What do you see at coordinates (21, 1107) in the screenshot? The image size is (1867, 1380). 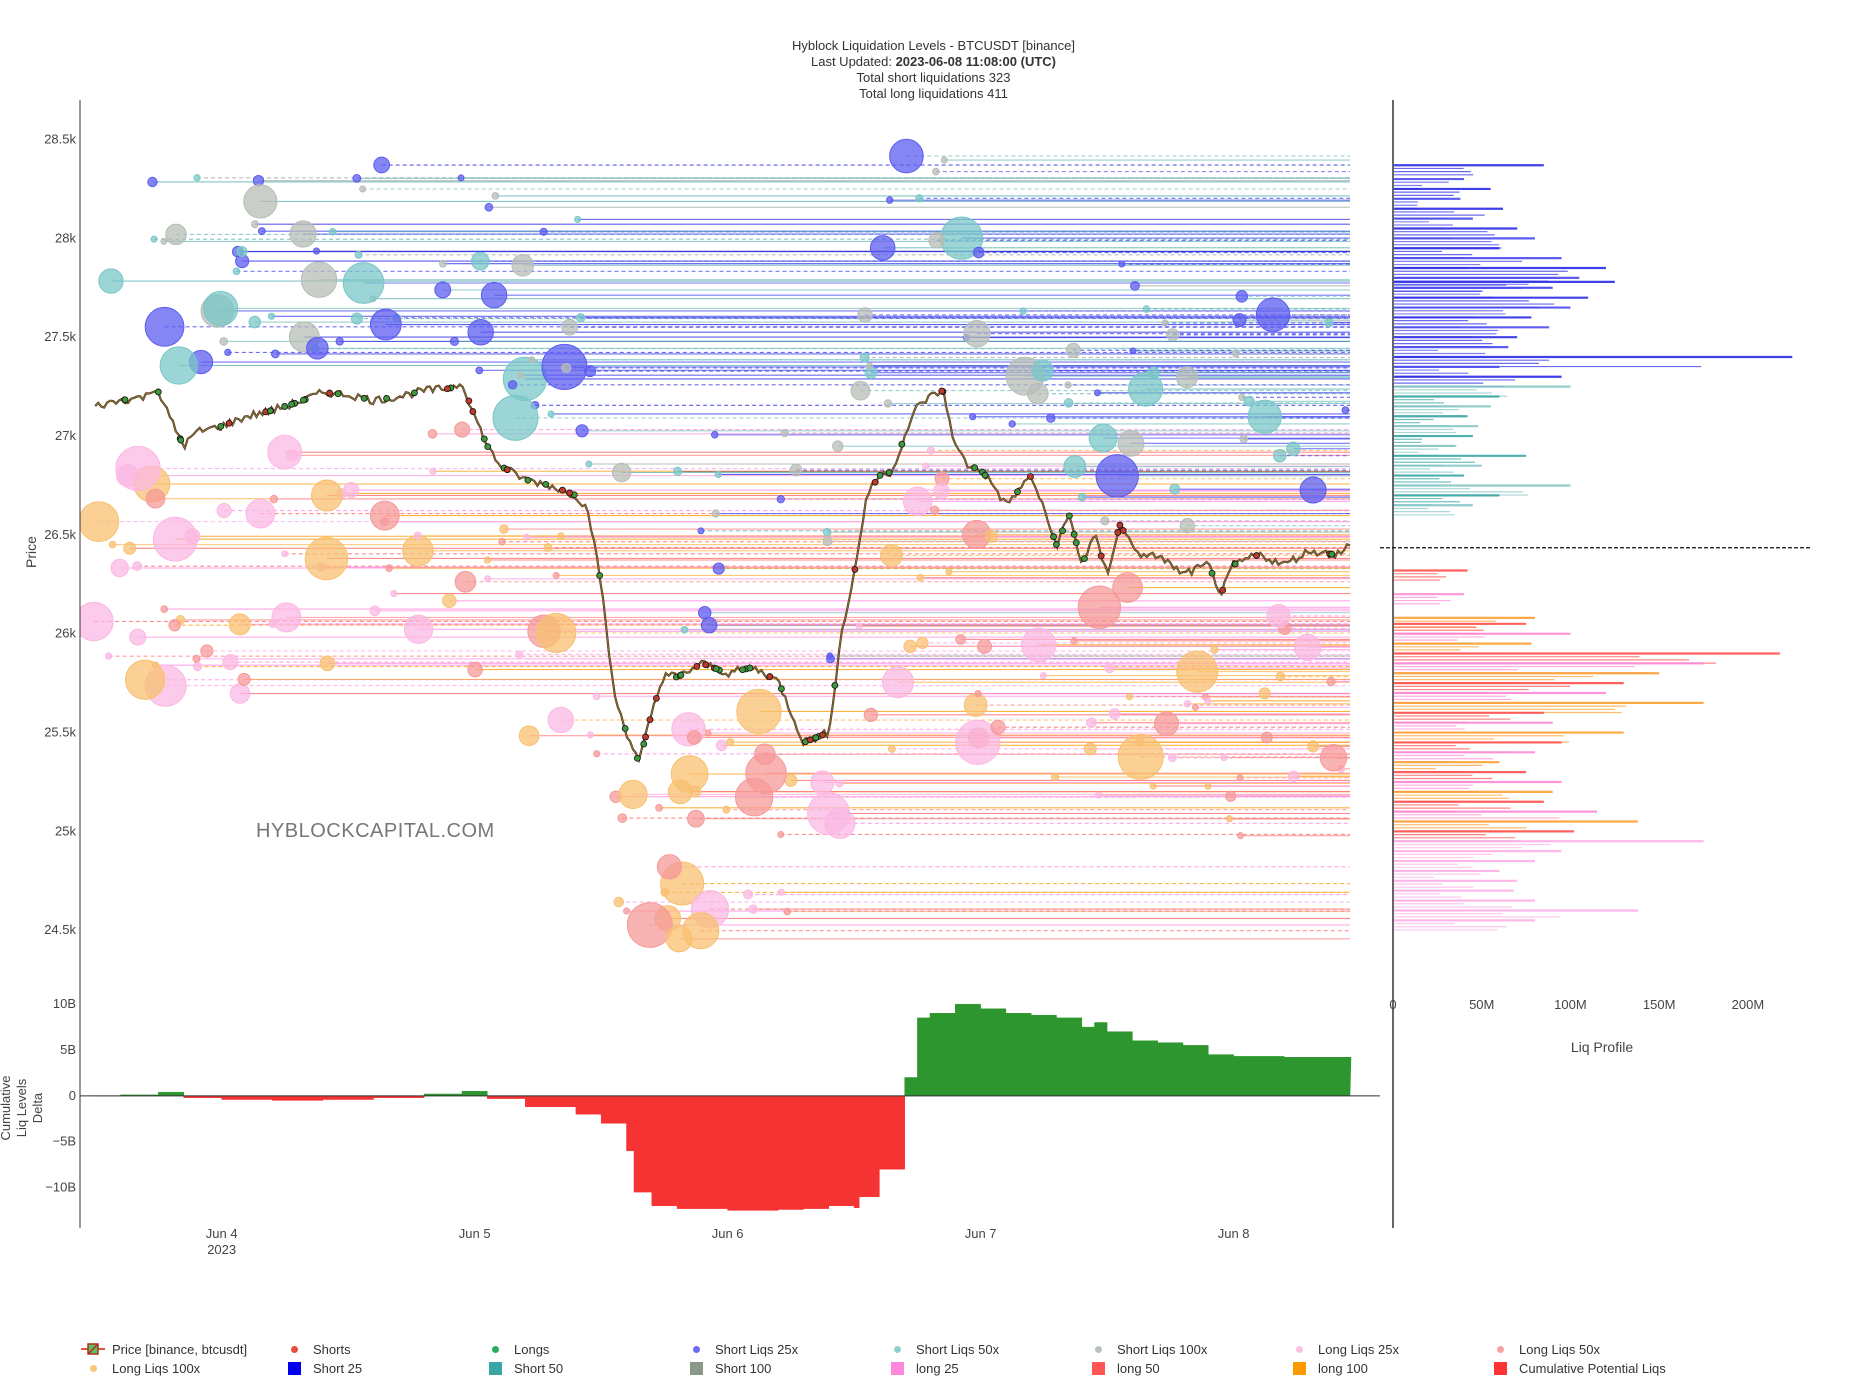 I see `delta-axis-label: Liq Levels` at bounding box center [21, 1107].